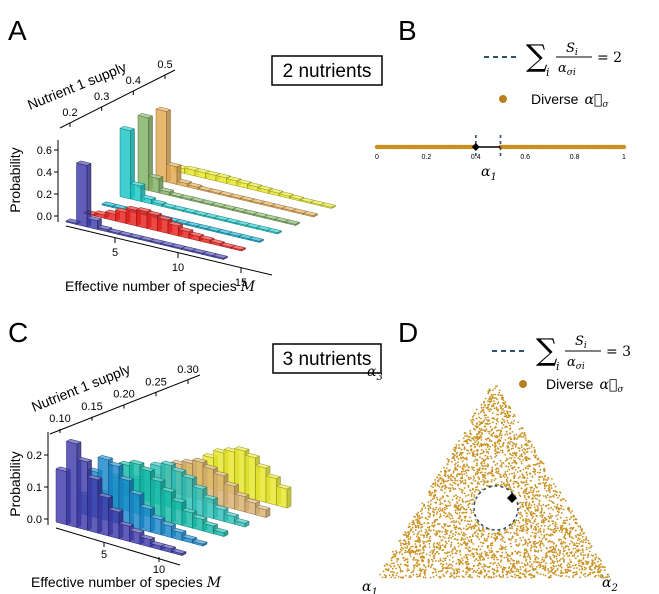  Describe the element at coordinates (124, 398) in the screenshot. I see `panel-c-depth-ticks: 0.100.150.200.250.30` at that location.